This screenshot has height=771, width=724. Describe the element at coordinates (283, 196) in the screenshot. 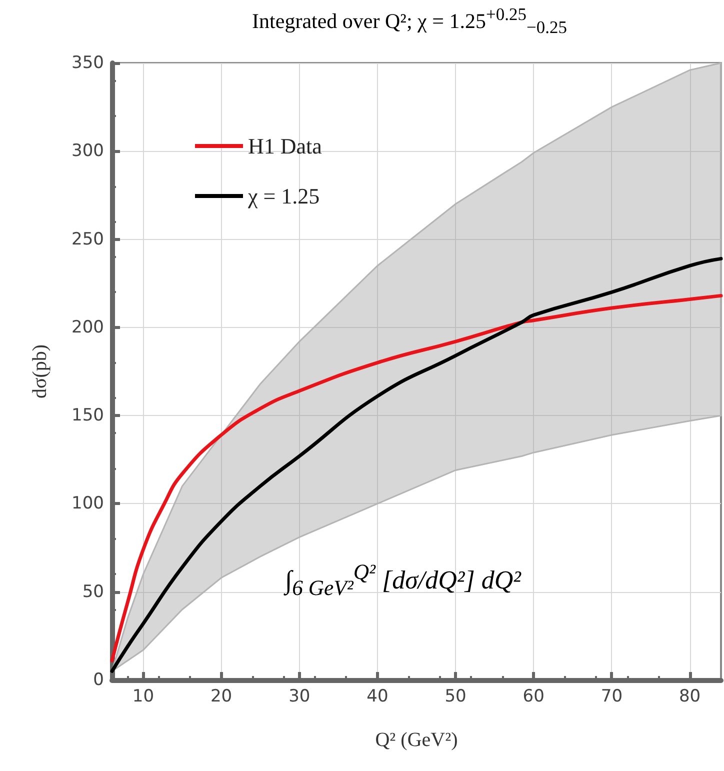

I see `legend-label: χ = 1.25` at that location.